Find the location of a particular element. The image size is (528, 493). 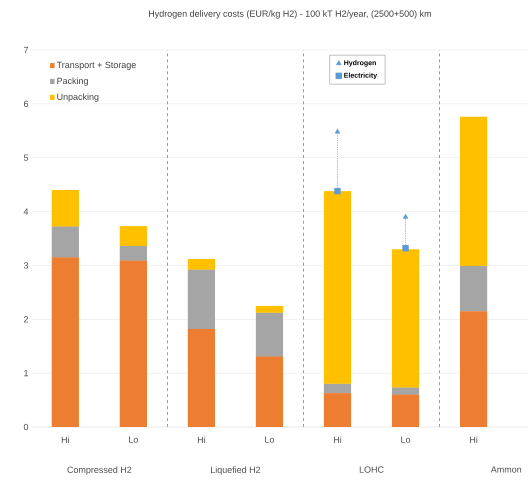

y-tick-label: 3 is located at coordinates (26, 265).